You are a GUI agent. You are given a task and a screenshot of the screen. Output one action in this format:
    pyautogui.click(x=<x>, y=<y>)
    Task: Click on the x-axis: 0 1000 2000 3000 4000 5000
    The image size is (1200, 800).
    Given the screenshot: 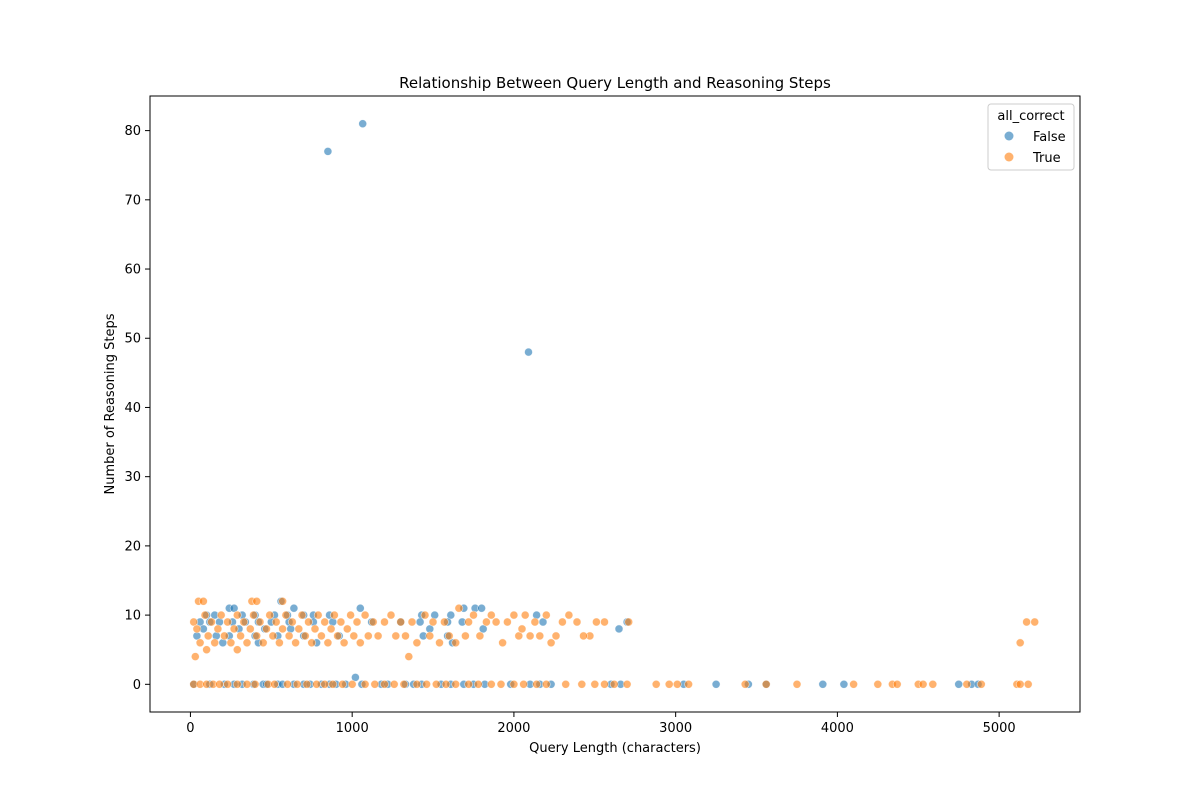 What is the action you would take?
    pyautogui.click(x=601, y=724)
    